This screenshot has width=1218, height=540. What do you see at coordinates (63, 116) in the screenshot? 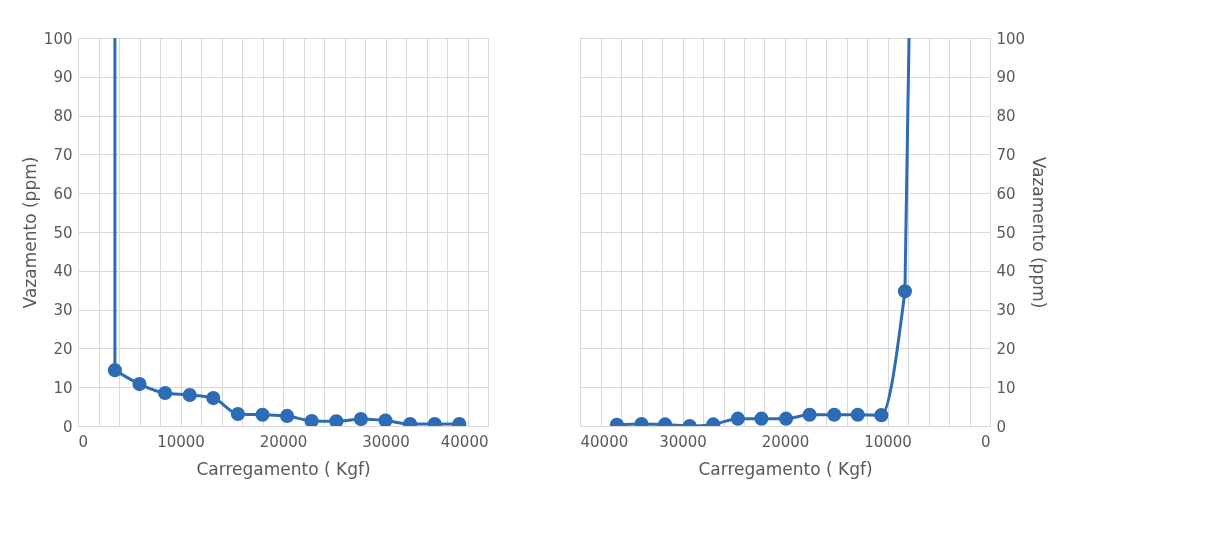
I see `y-tick-label: 80` at bounding box center [63, 116].